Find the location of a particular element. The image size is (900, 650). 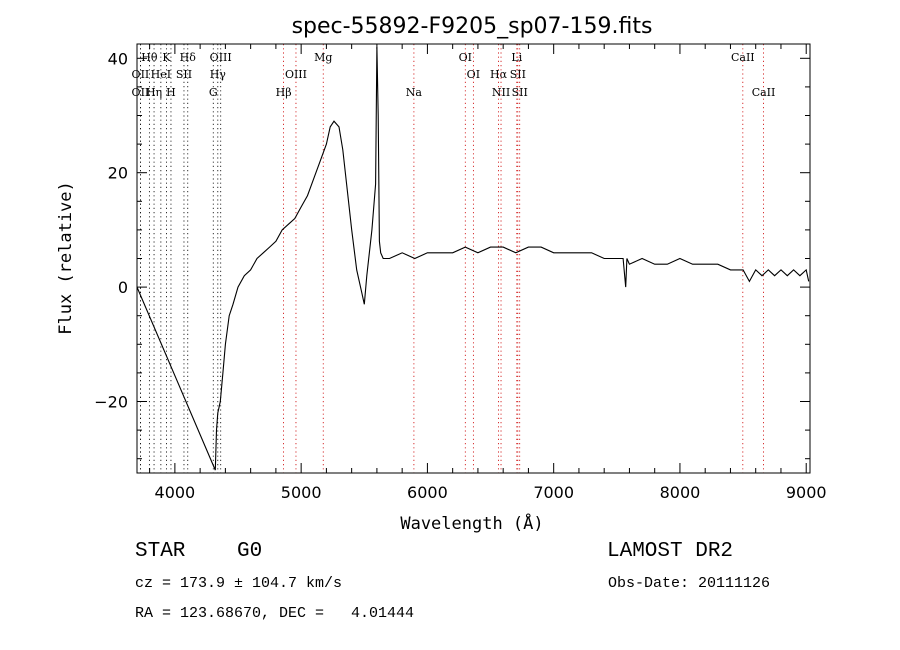

x-axis-label: Wavelength (Å) is located at coordinates (471, 523).